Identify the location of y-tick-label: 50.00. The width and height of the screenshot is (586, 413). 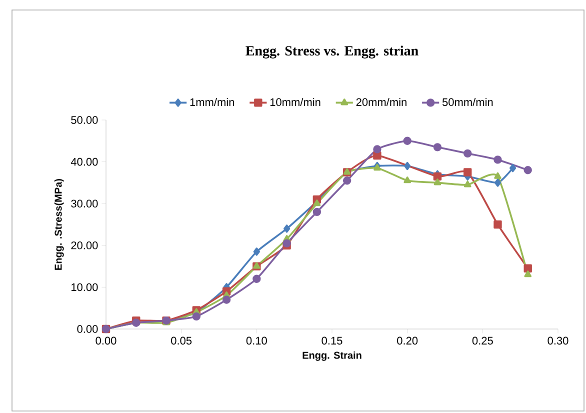
(84, 120).